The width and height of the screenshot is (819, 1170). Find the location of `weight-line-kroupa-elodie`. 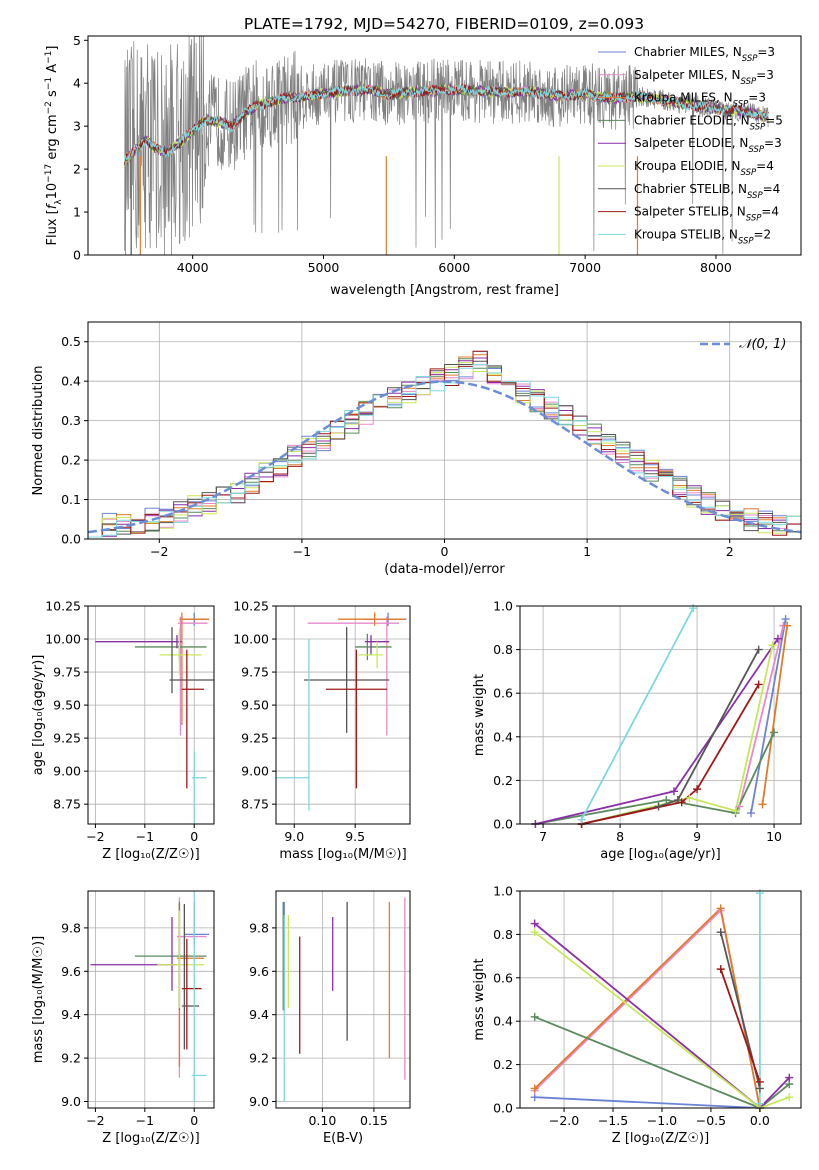

weight-line-kroupa-elodie is located at coordinates (662, 1019).